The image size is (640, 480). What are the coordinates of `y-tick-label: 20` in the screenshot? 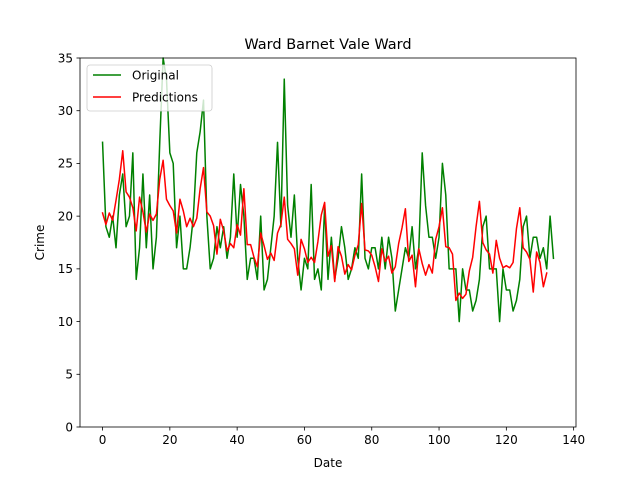 It's located at (65, 216).